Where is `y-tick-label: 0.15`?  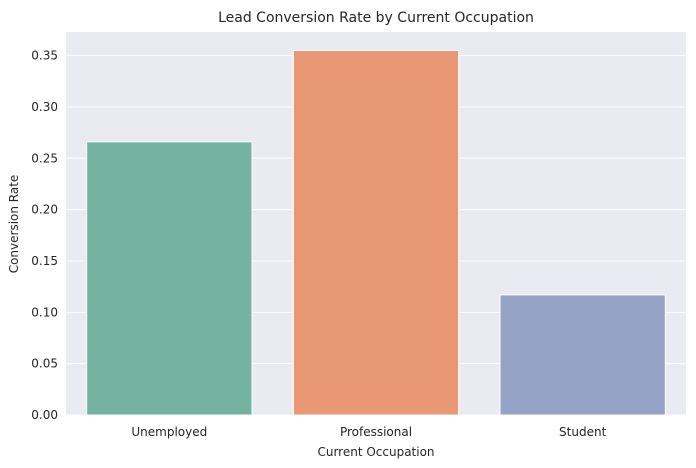 y-tick-label: 0.15 is located at coordinates (44, 261).